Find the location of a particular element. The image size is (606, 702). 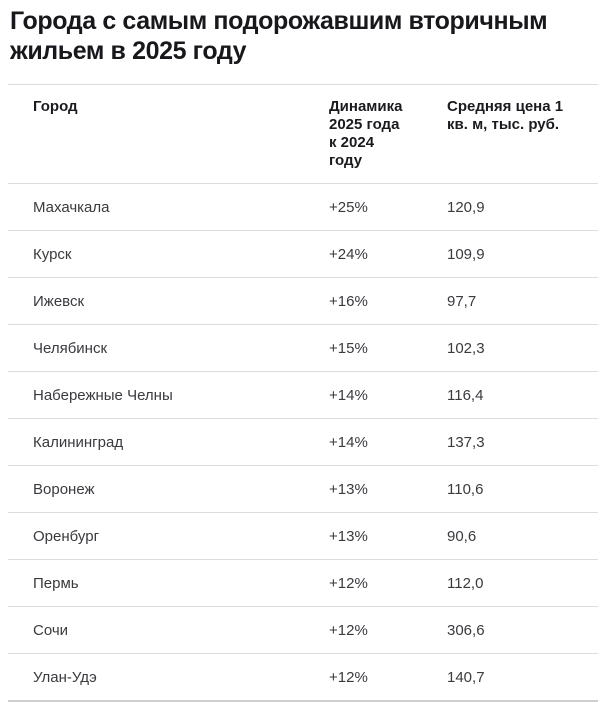

city-cell: Сочи is located at coordinates (168, 630).